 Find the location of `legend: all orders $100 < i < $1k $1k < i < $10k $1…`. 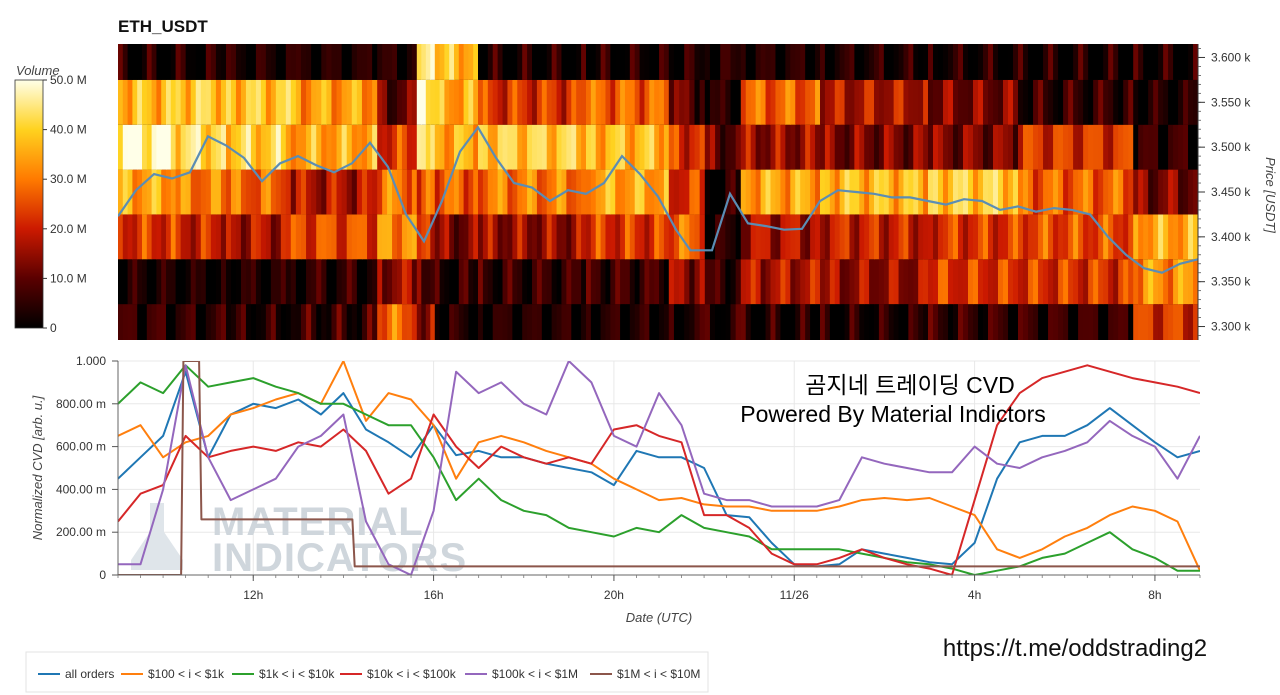

legend: all orders $100 < i < $1k $1k < i < $10k $1… is located at coordinates (369, 674).